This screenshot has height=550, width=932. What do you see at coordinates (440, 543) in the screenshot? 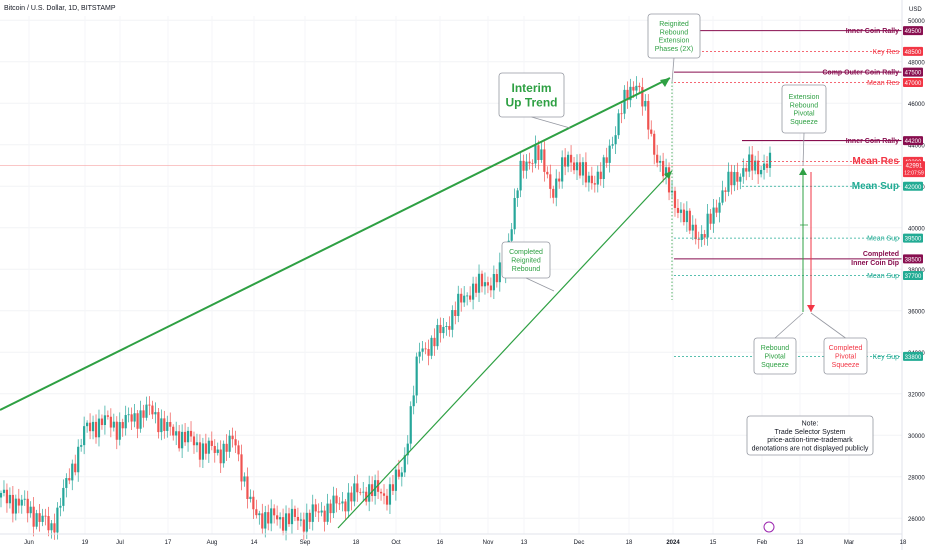
I see `x-tick-label: 16` at bounding box center [440, 543].